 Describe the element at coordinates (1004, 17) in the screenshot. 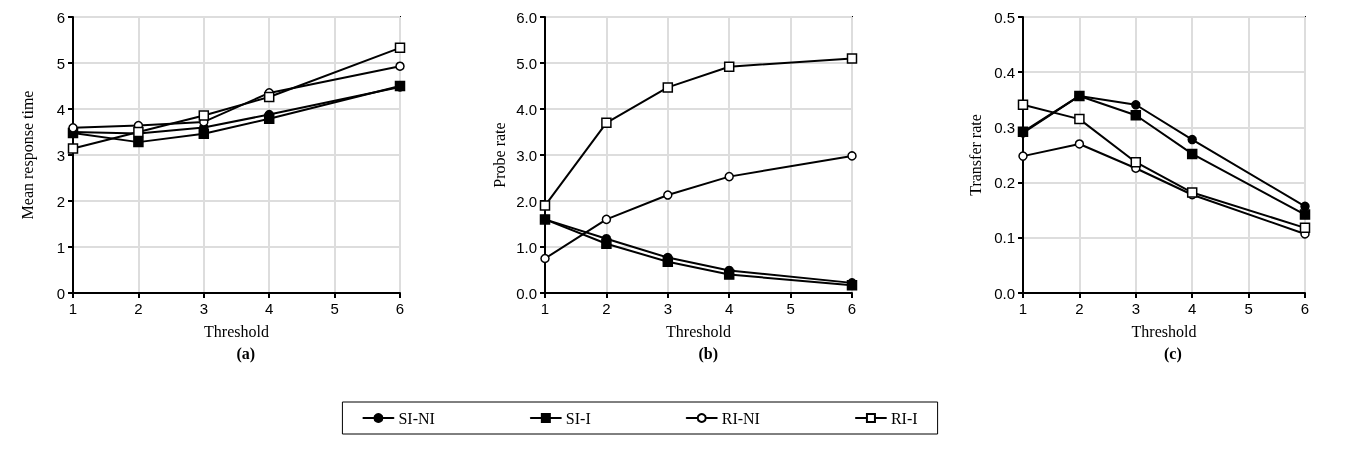

I see `y-tick-label: 0.5` at that location.